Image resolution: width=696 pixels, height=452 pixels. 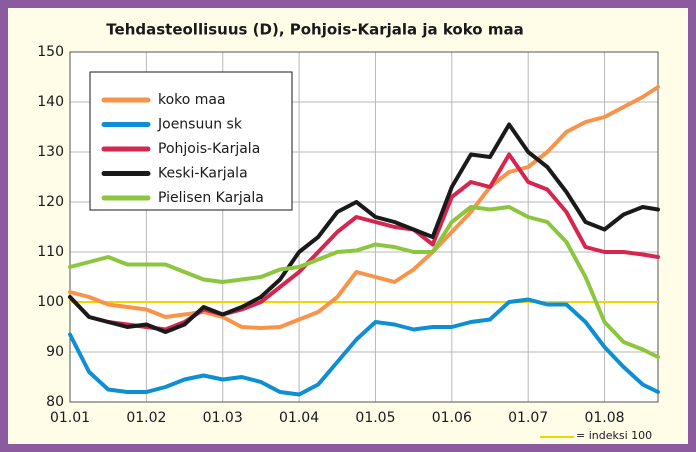 I want to click on legend-label: koko maa, so click(x=192, y=100).